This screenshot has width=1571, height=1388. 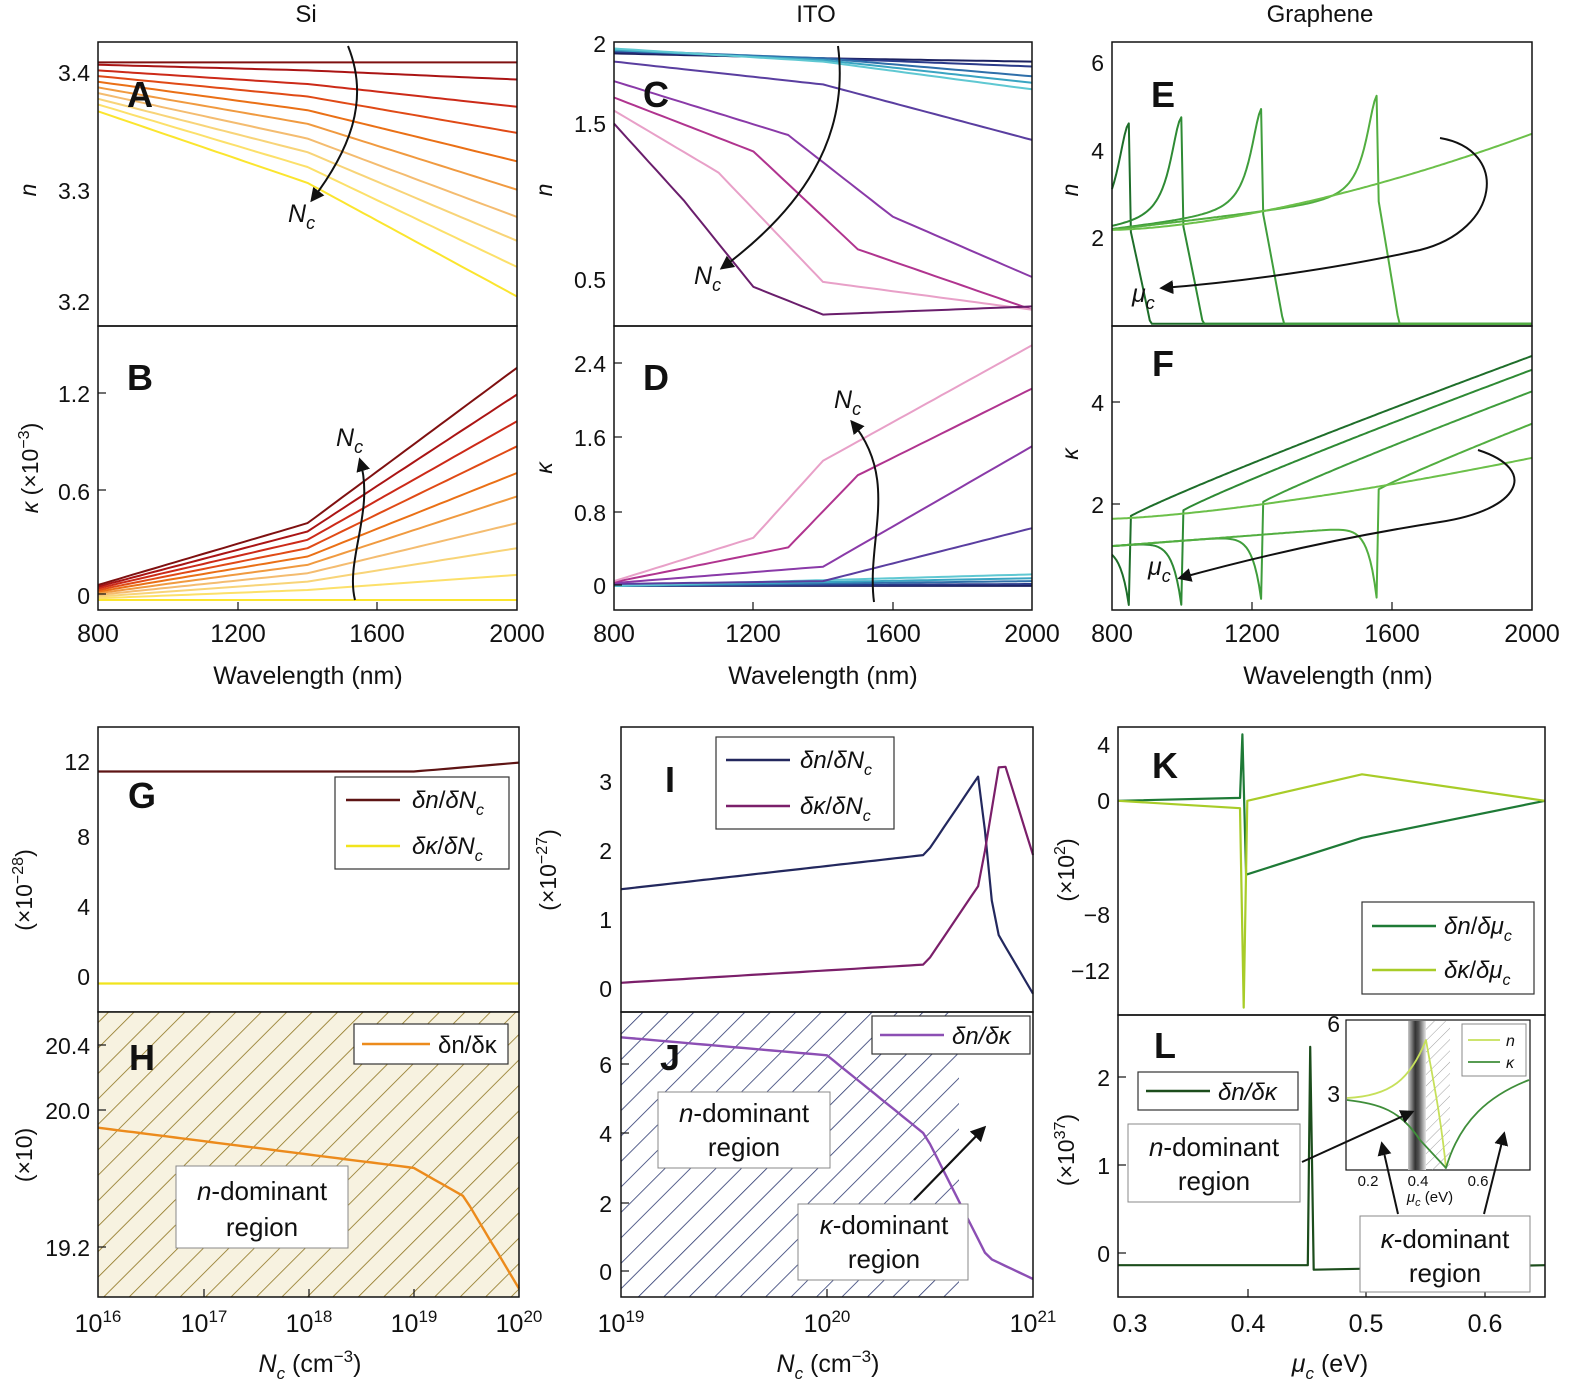 I want to click on panel-c: C 2 1.5 0.5 n Nc, so click(x=782, y=179).